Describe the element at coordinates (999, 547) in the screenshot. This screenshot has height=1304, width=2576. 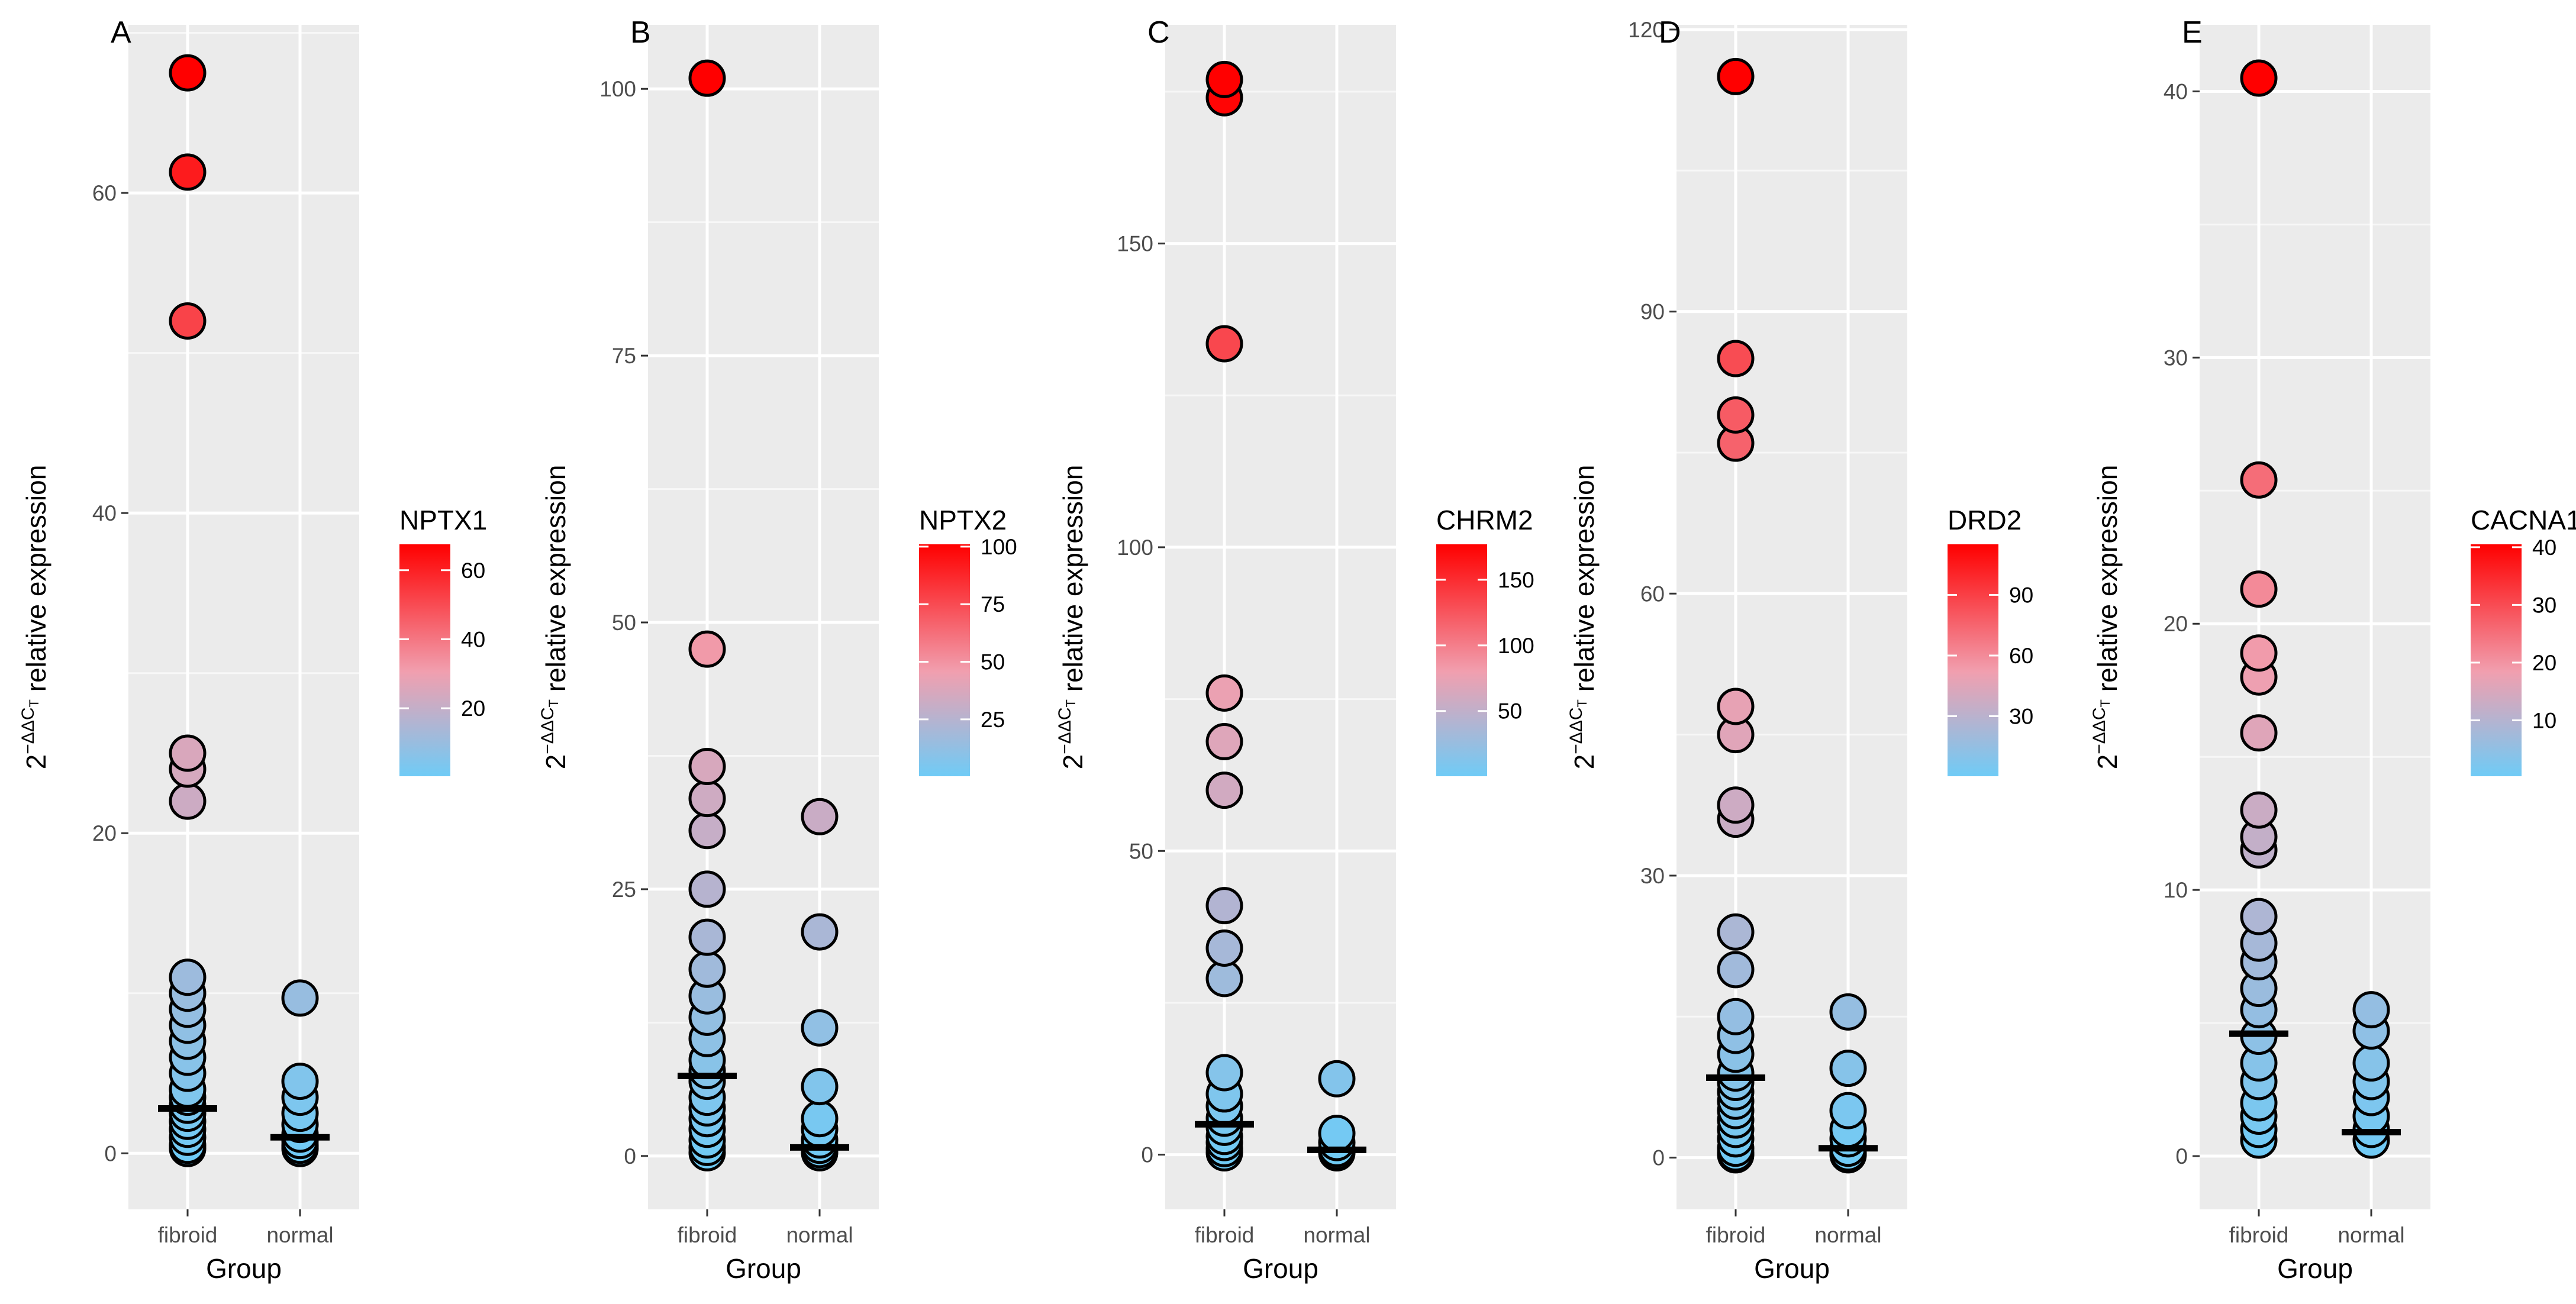
I see `legend-tick-label: 100` at that location.